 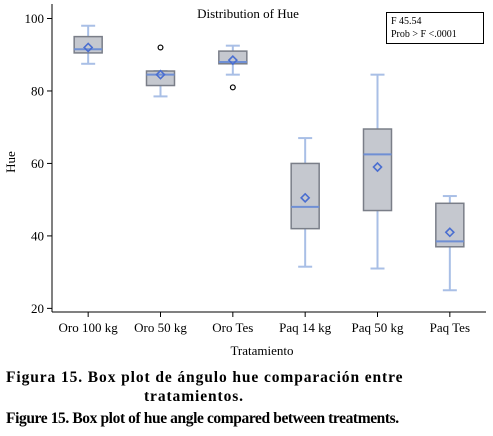 What do you see at coordinates (35, 18) in the screenshot?
I see `y-tick-label: 100` at bounding box center [35, 18].